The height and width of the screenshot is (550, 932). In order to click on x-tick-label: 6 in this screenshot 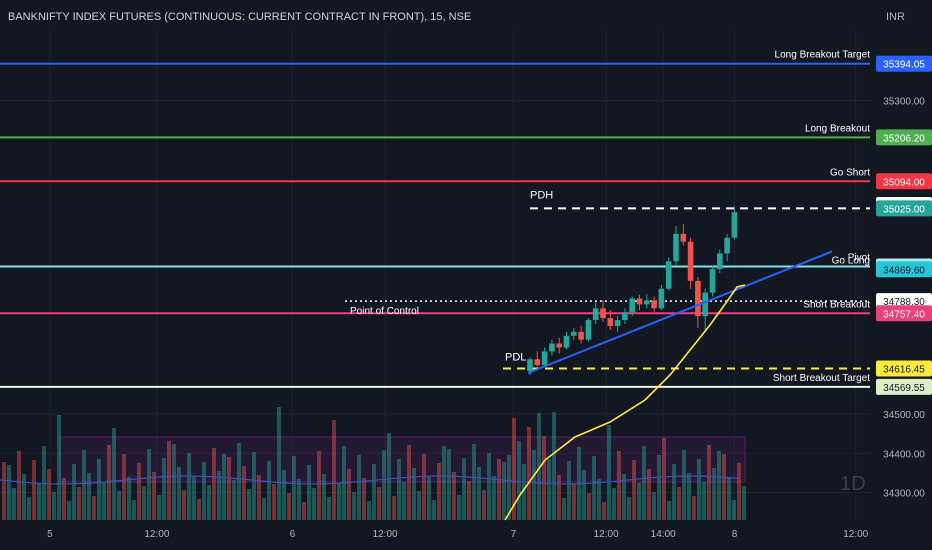, I will do `click(293, 534)`.